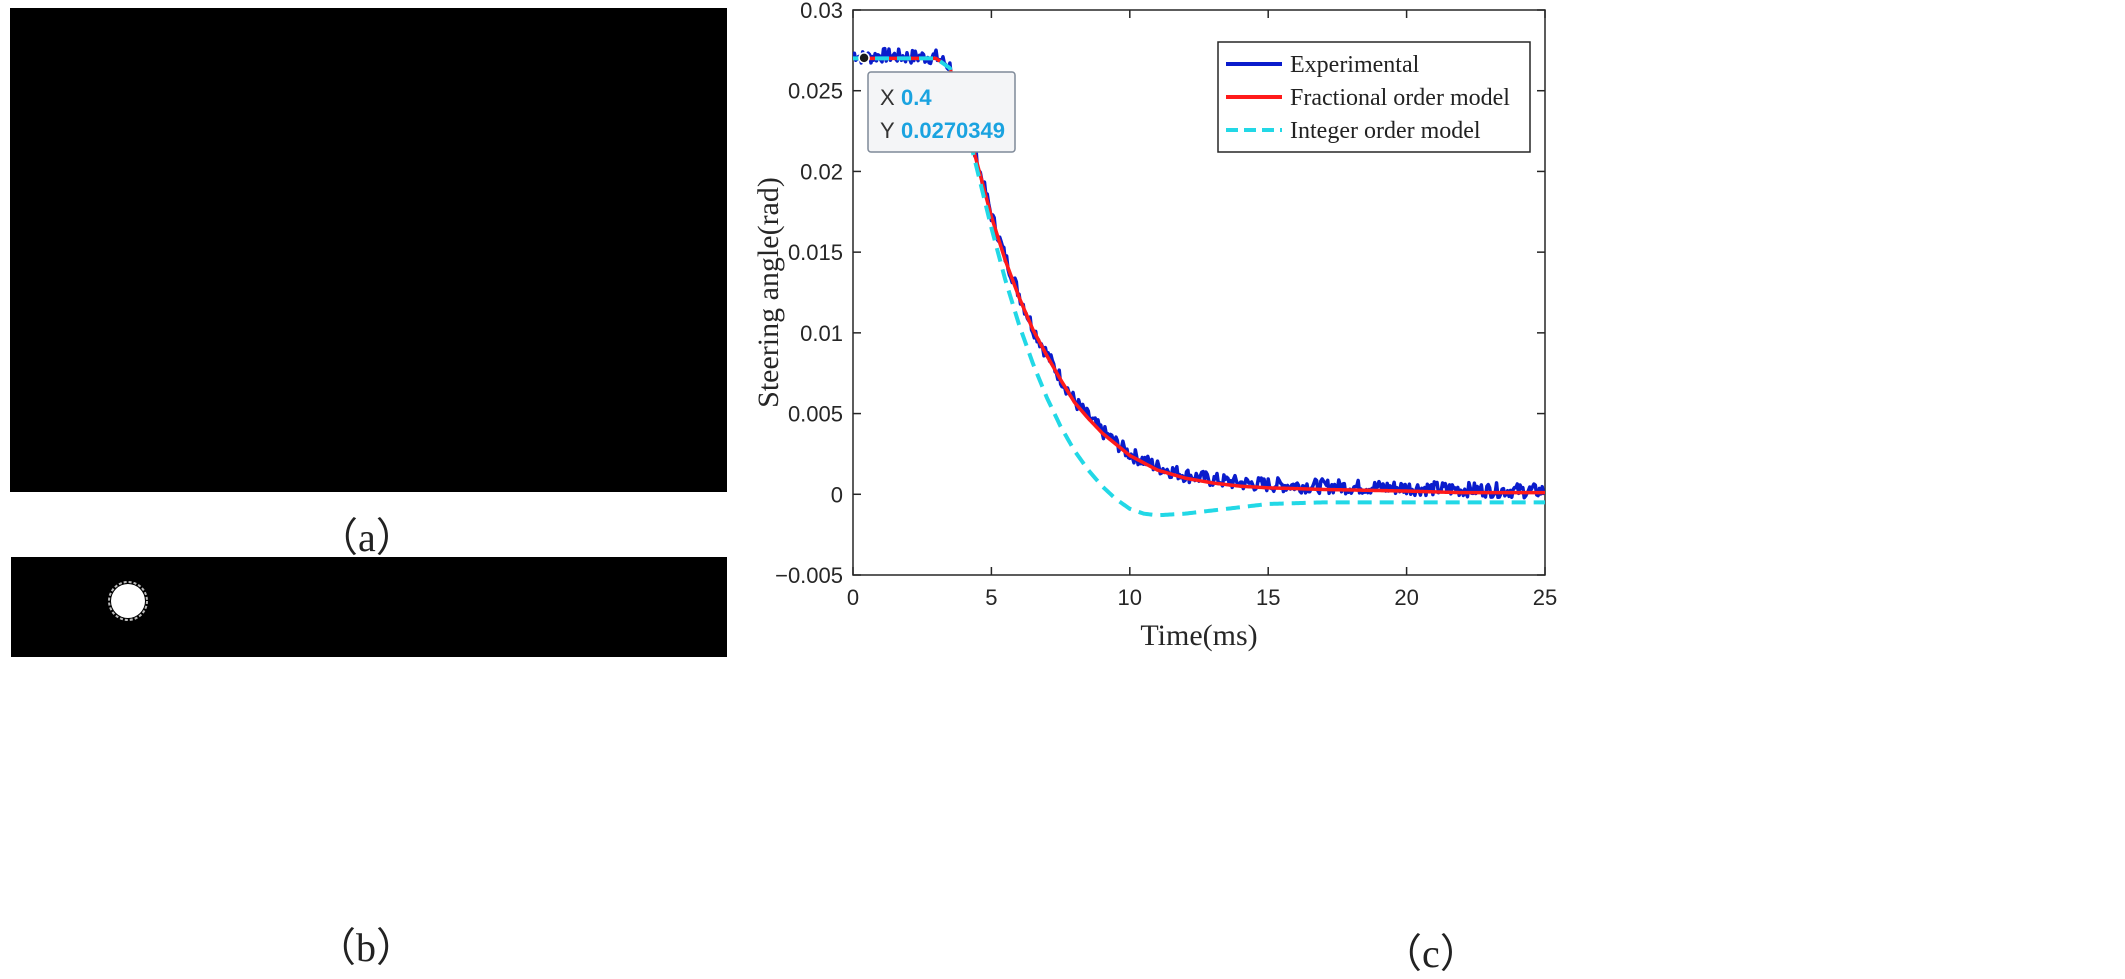 This screenshot has width=2125, height=979. I want to click on datatip-y-value: 0.0270349, so click(953, 130).